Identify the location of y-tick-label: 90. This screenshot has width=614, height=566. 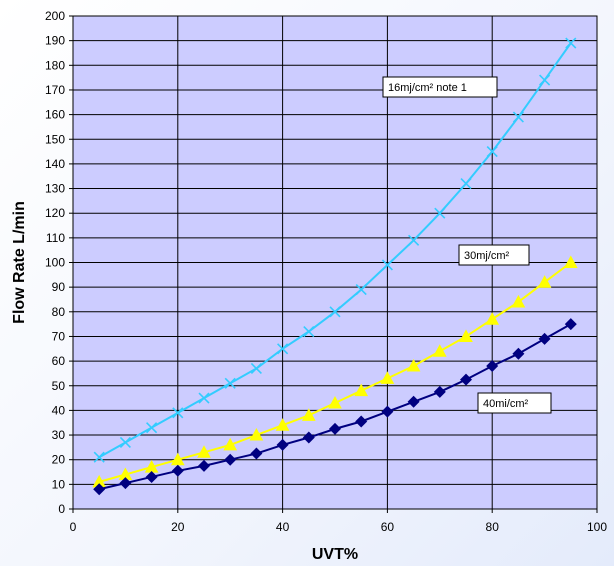
(59, 287).